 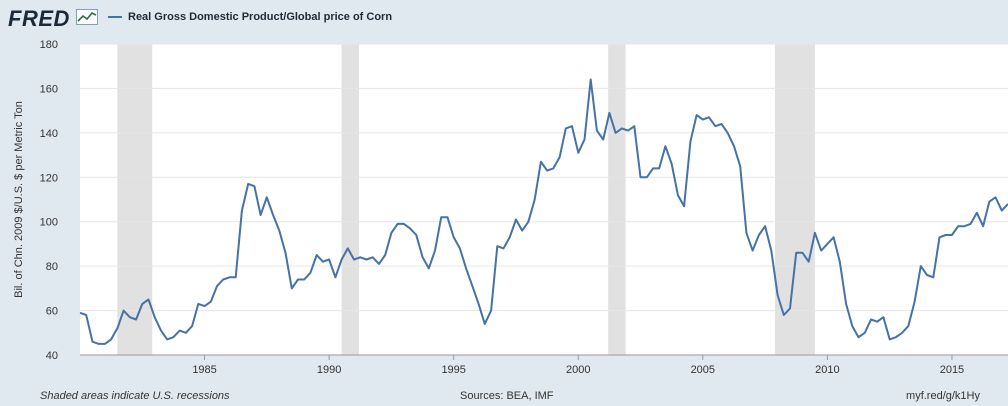 I want to click on fred-logo: FRED, so click(x=39, y=18).